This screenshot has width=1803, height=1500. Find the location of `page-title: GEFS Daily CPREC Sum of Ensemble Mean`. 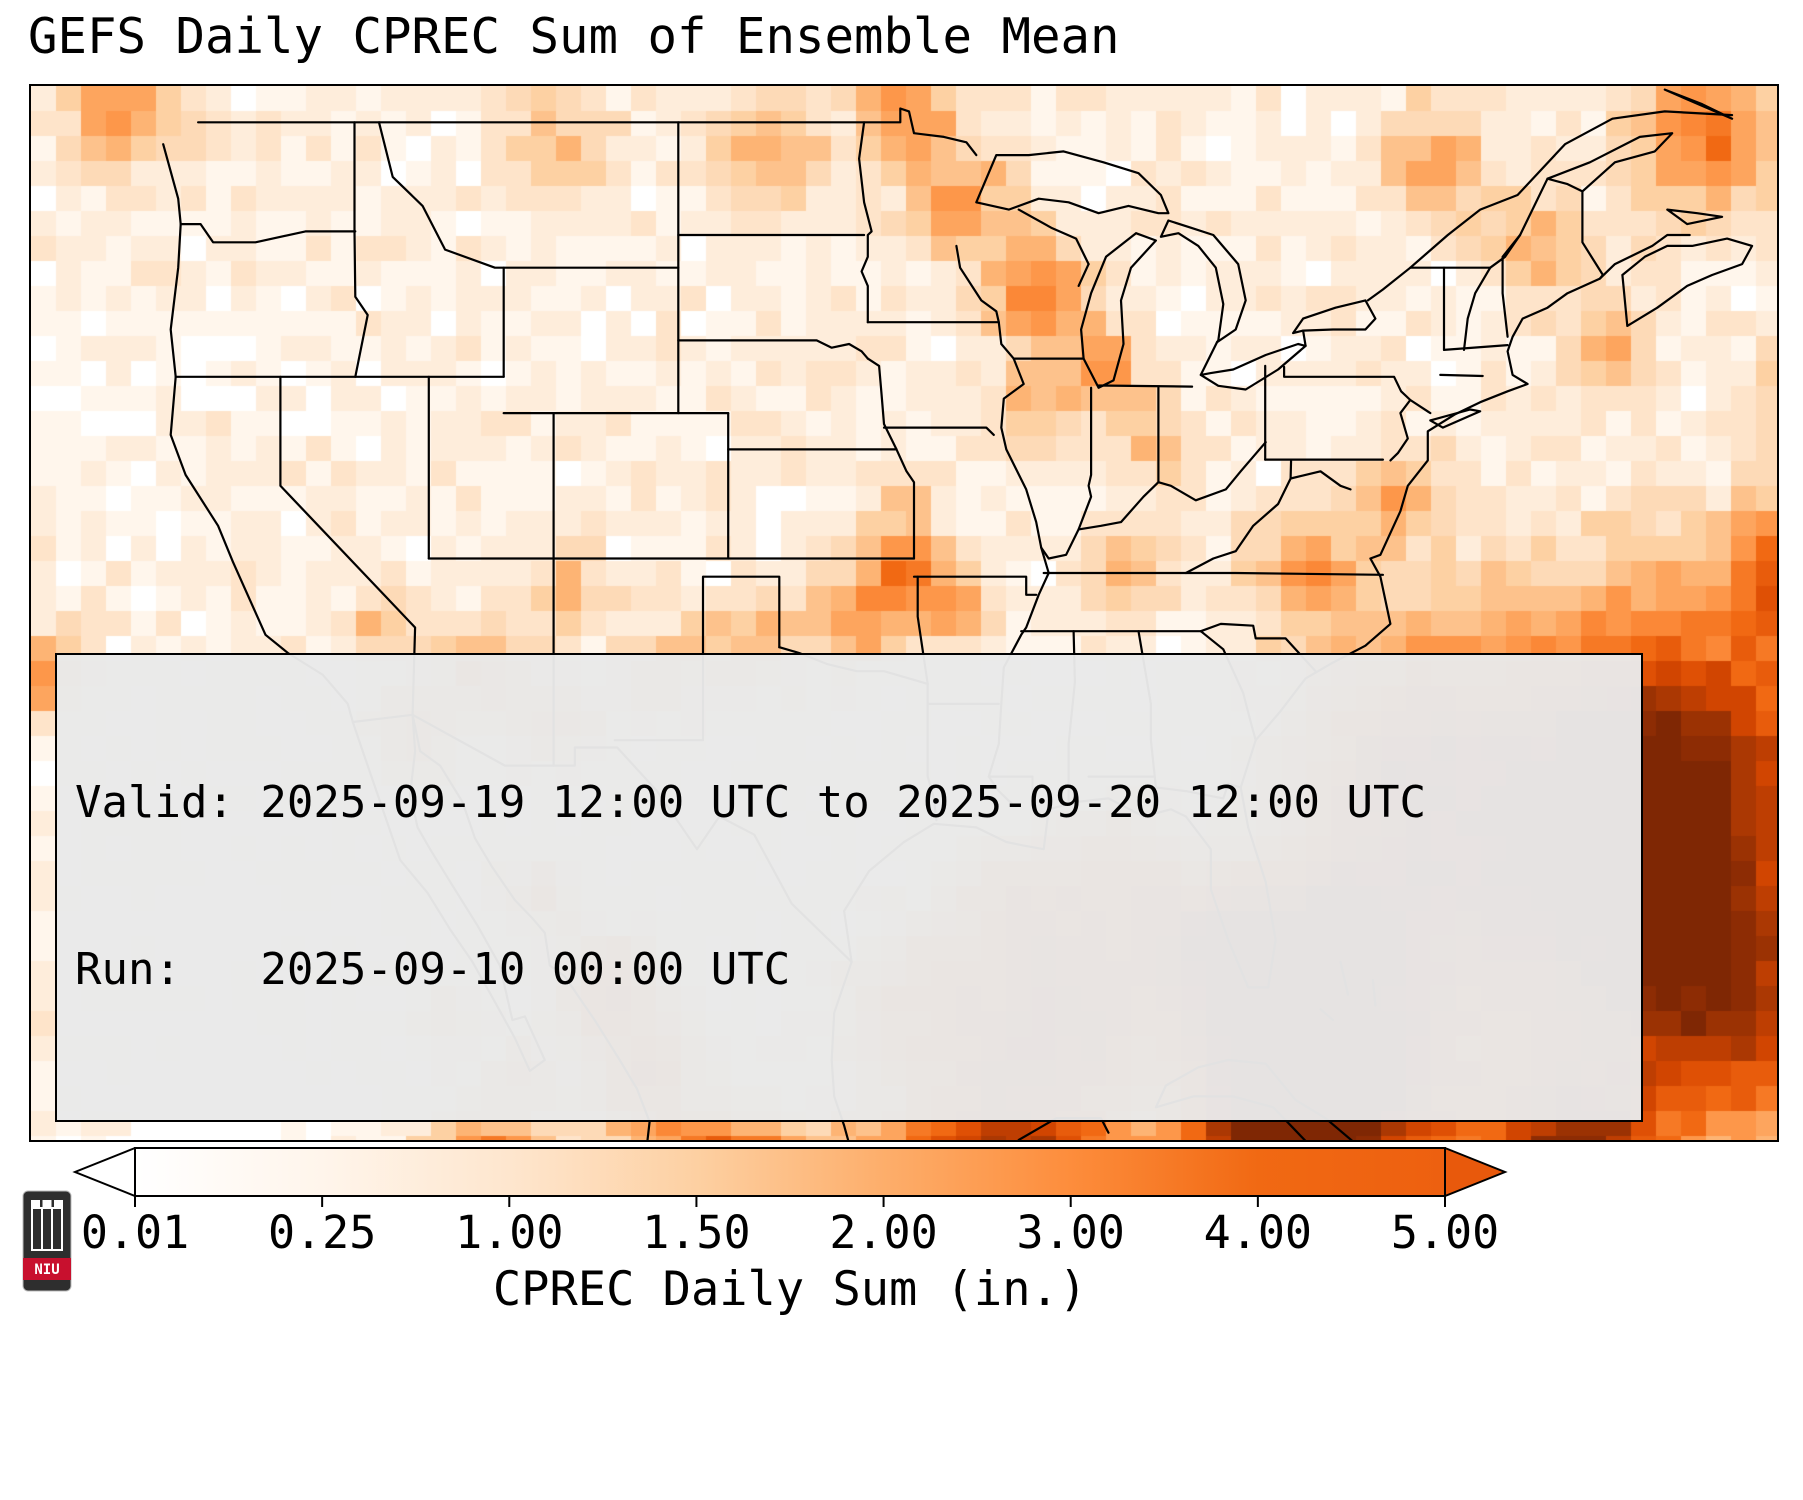

page-title: GEFS Daily CPREC Sum of Ensemble Mean is located at coordinates (574, 36).